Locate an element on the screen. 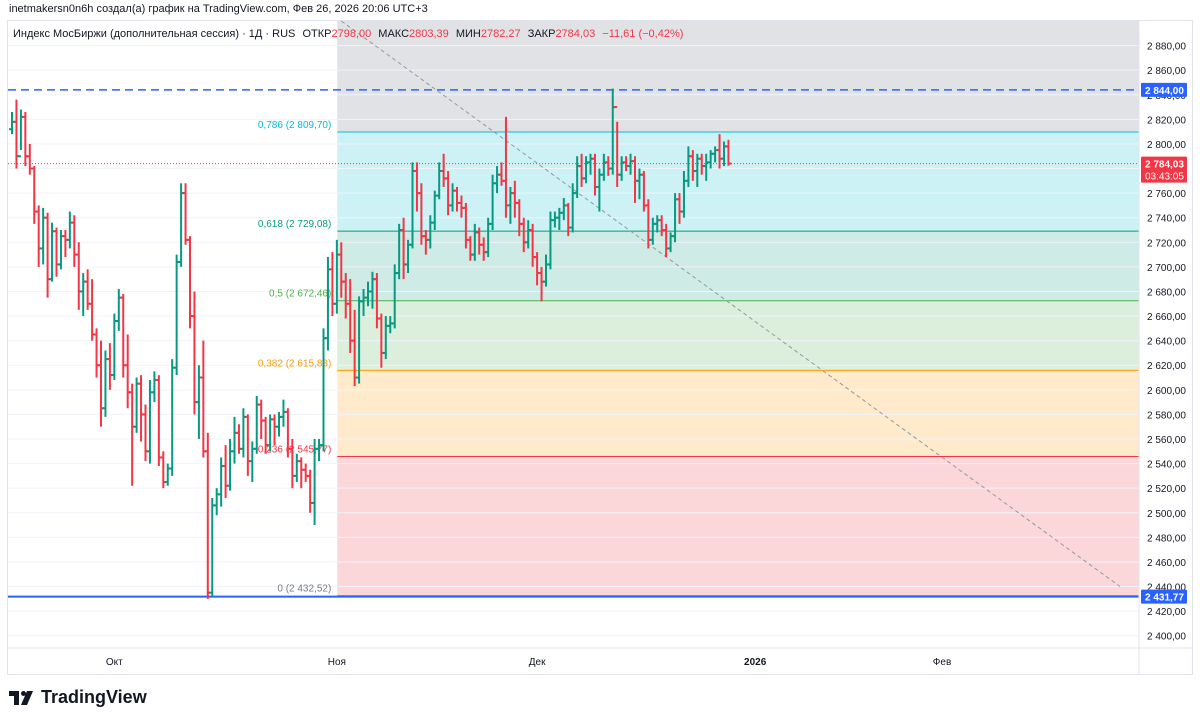 This screenshot has width=1200, height=721. price-tick-label: 2 620,00 is located at coordinates (1166, 366).